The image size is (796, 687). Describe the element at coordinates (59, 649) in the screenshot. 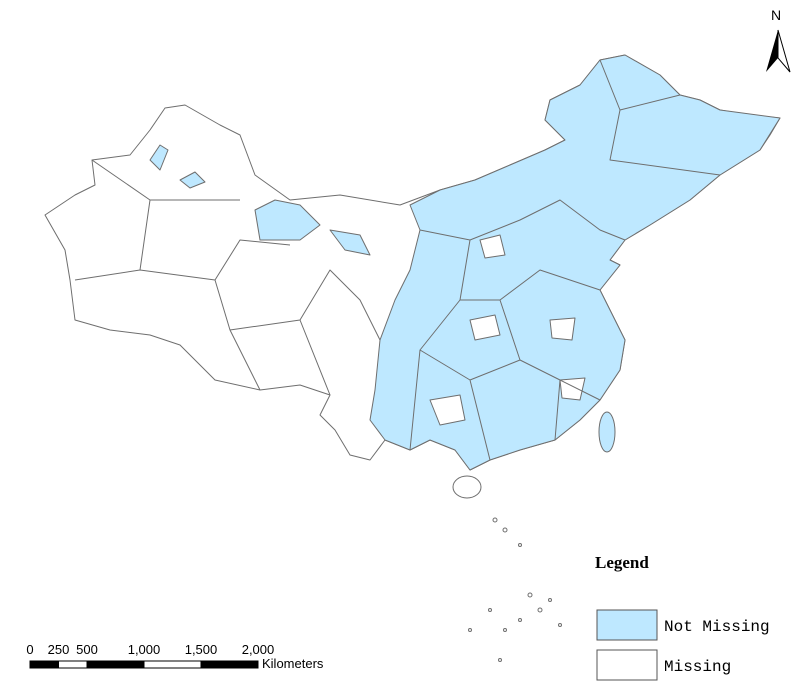

I see `scale-label: 250` at that location.